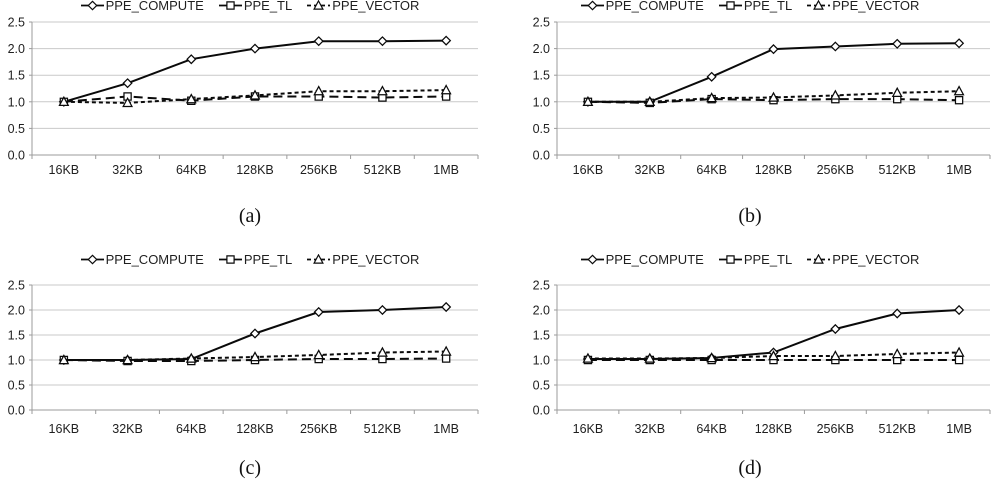  Describe the element at coordinates (750, 468) in the screenshot. I see `chart-caption: (d)` at that location.